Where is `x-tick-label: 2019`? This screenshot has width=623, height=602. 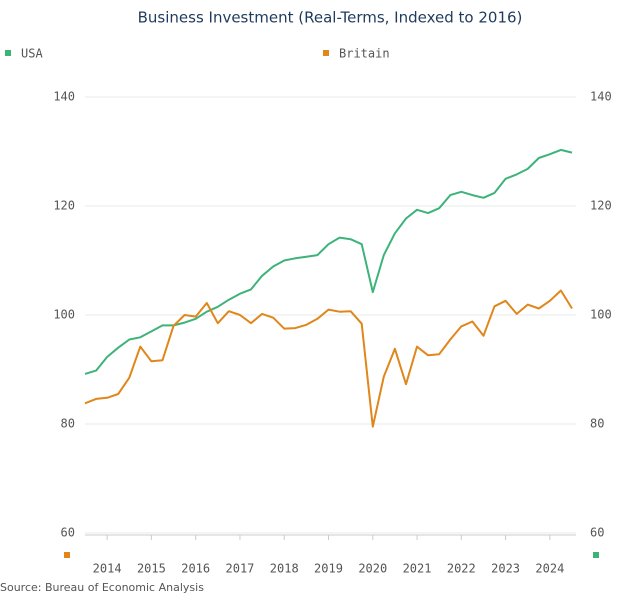 x-tick-label: 2019 is located at coordinates (328, 569).